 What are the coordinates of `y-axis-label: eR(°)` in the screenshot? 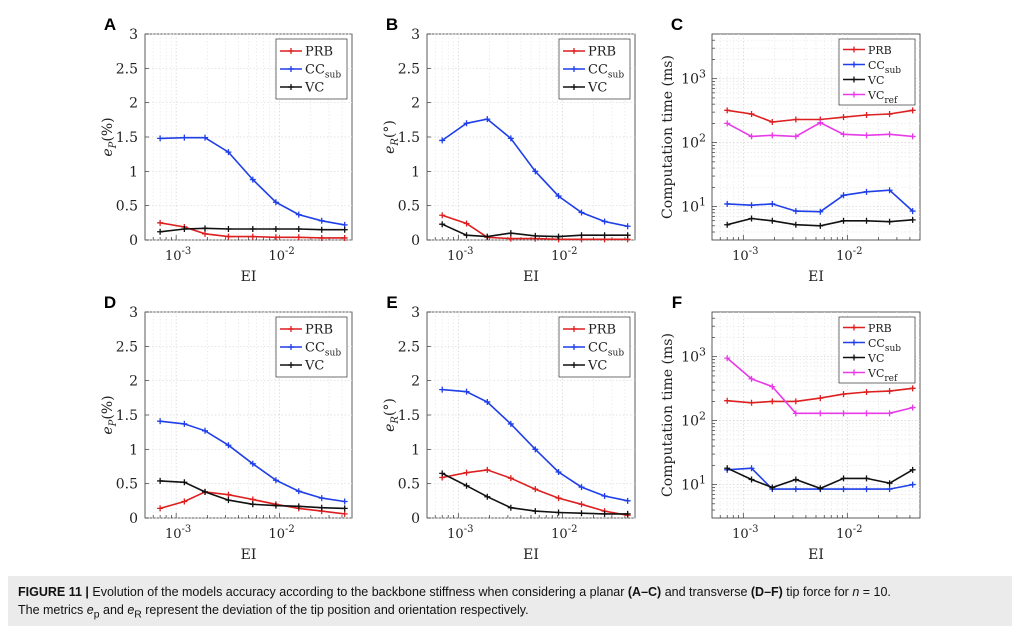 It's located at (391, 415).